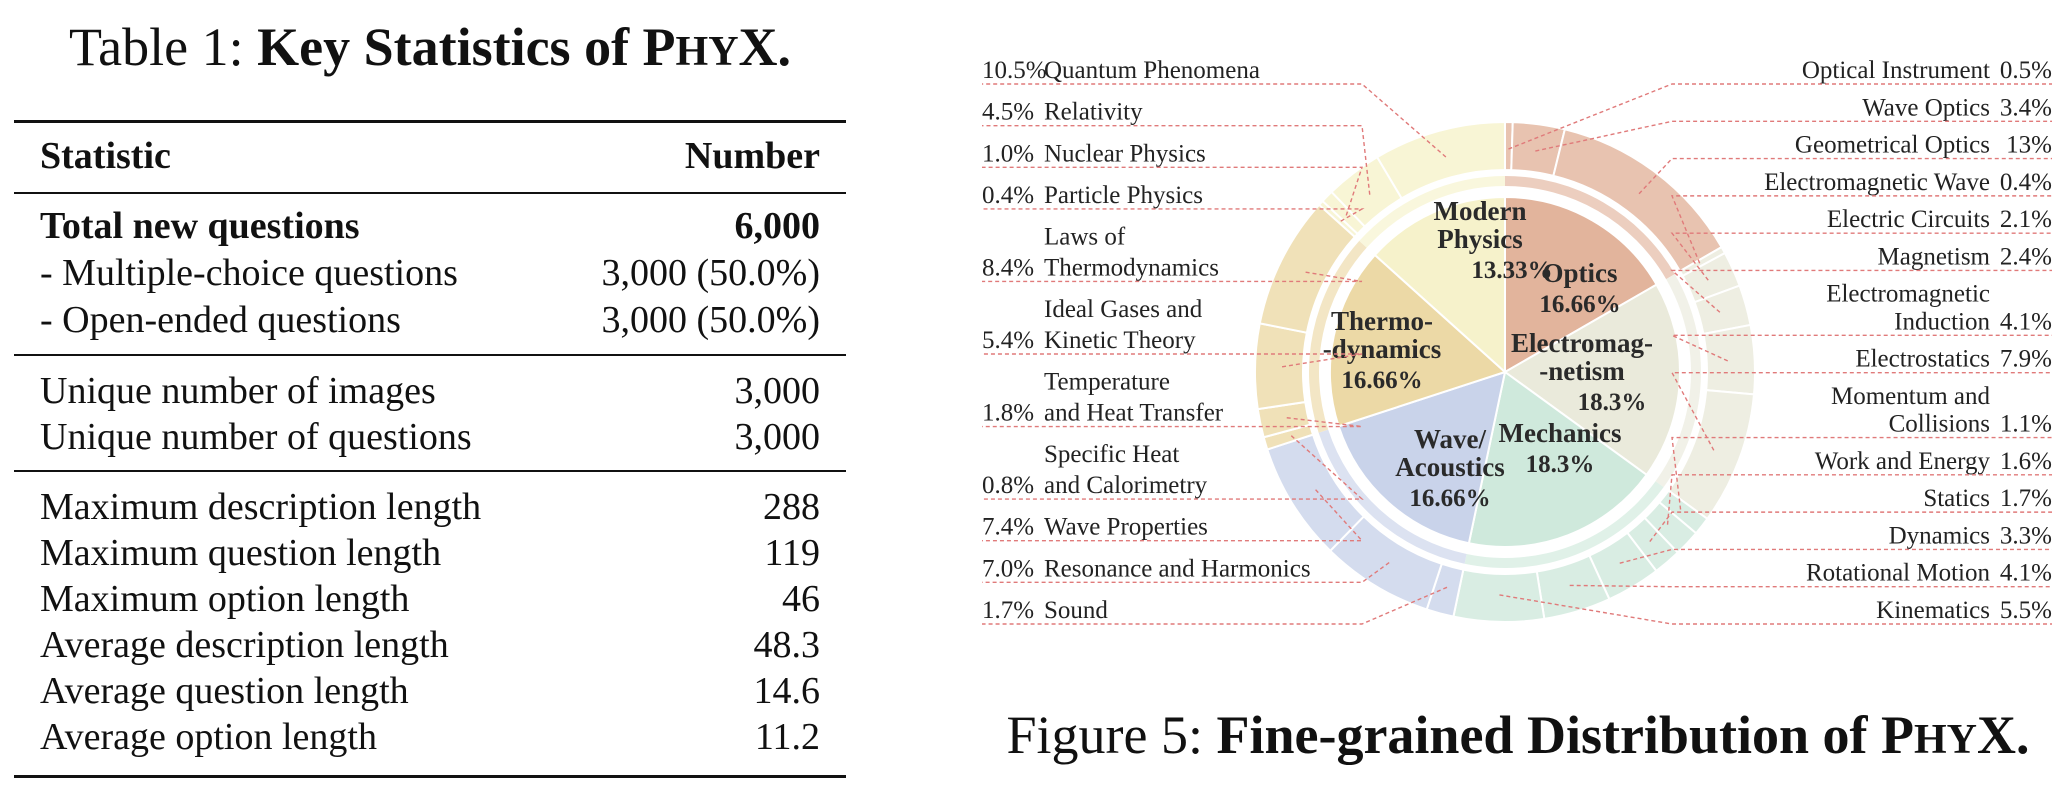  I want to click on outer-label-19-line-1: Kinetic Theory, so click(1120, 340).